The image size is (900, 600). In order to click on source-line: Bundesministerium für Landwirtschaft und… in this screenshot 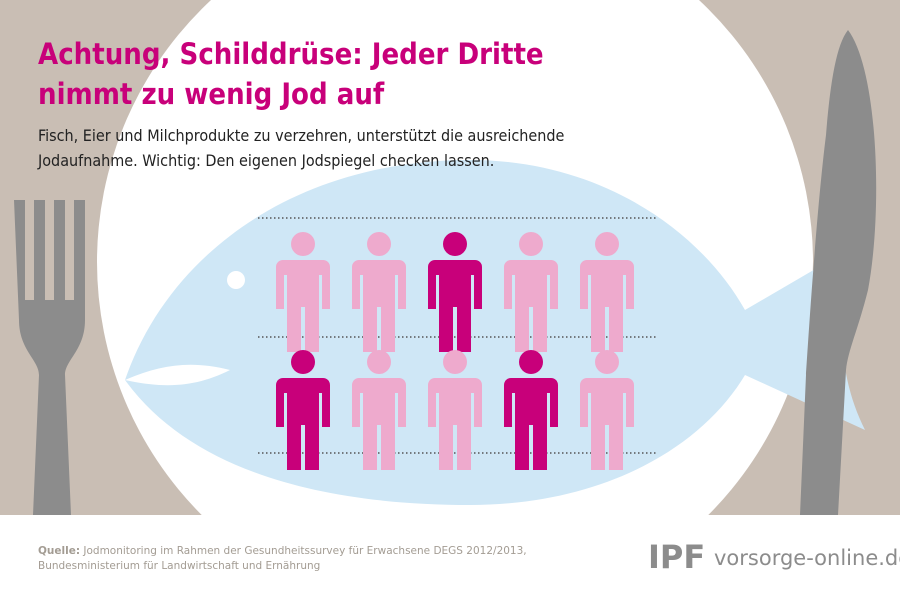, I will do `click(179, 566)`.